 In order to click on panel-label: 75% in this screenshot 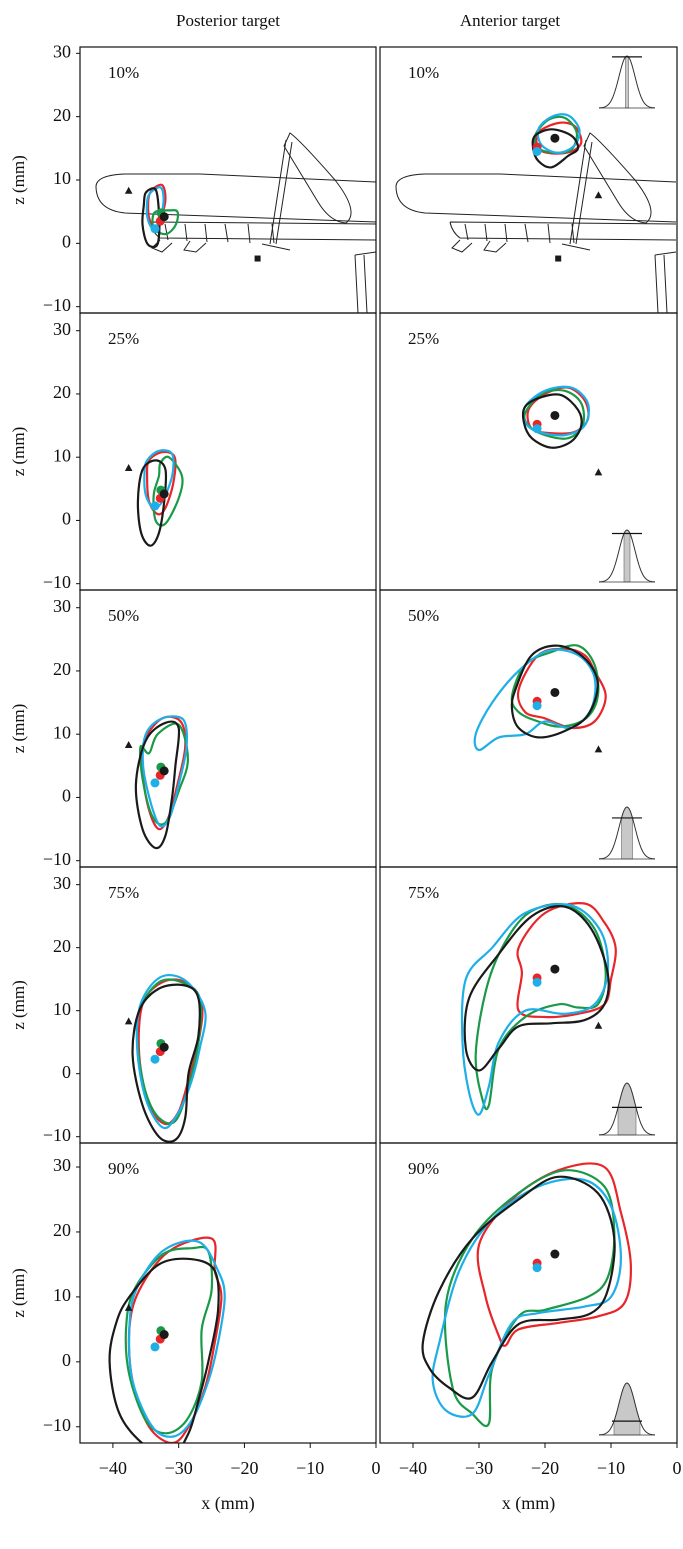, I will do `click(123, 892)`.